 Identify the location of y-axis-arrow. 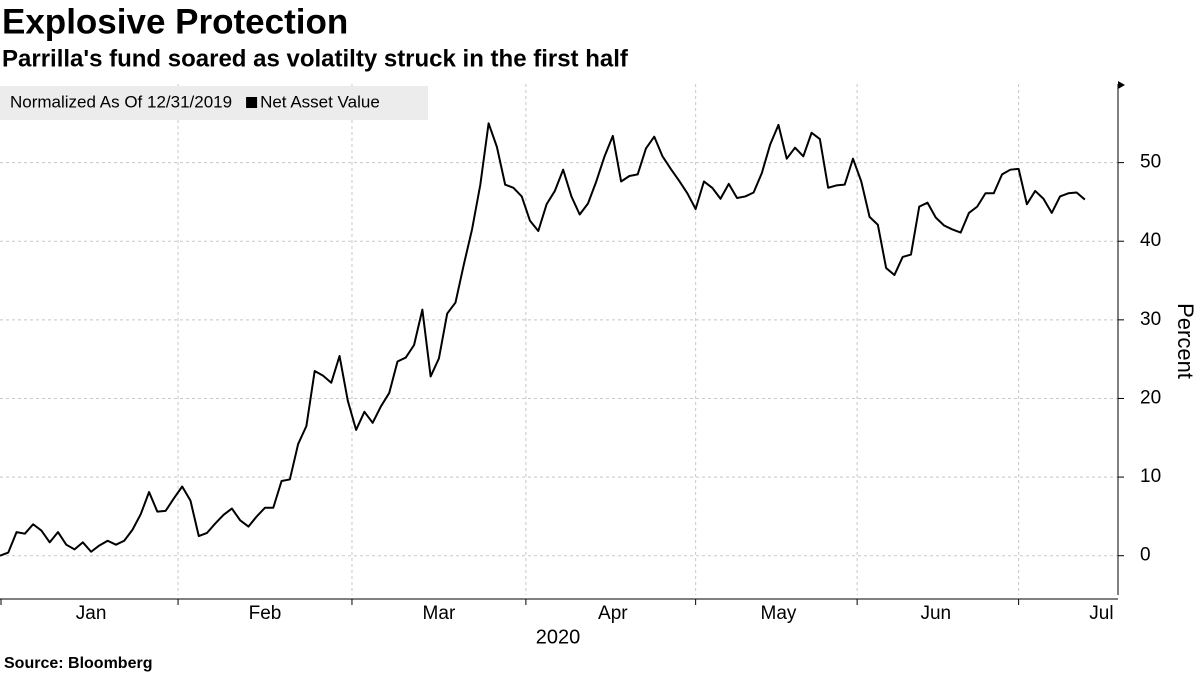
(1121, 85).